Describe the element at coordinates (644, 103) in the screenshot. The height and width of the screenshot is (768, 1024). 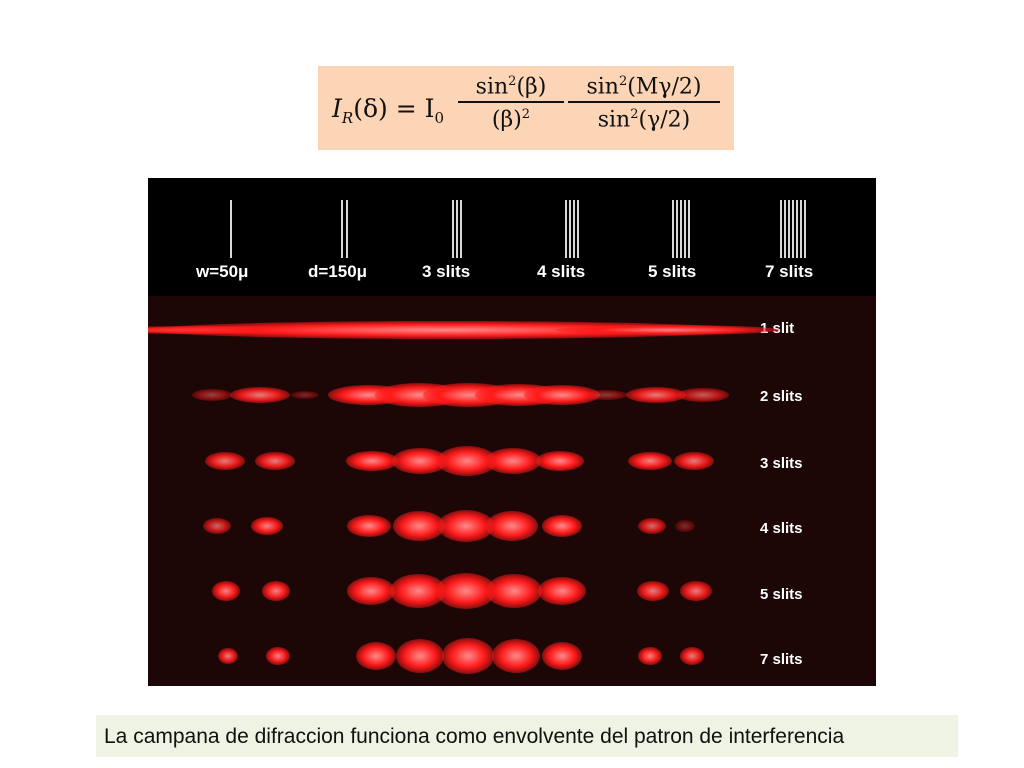
I see `interference-fraction: sin2(Mγ/2) sin2(γ/2)` at that location.